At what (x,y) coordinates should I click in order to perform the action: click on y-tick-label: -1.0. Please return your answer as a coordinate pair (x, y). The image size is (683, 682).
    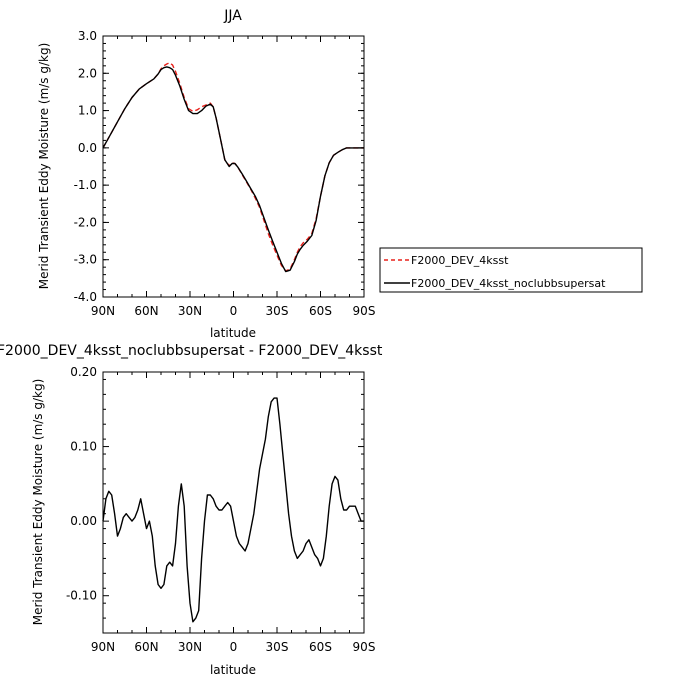
    Looking at the image, I should click on (85, 185).